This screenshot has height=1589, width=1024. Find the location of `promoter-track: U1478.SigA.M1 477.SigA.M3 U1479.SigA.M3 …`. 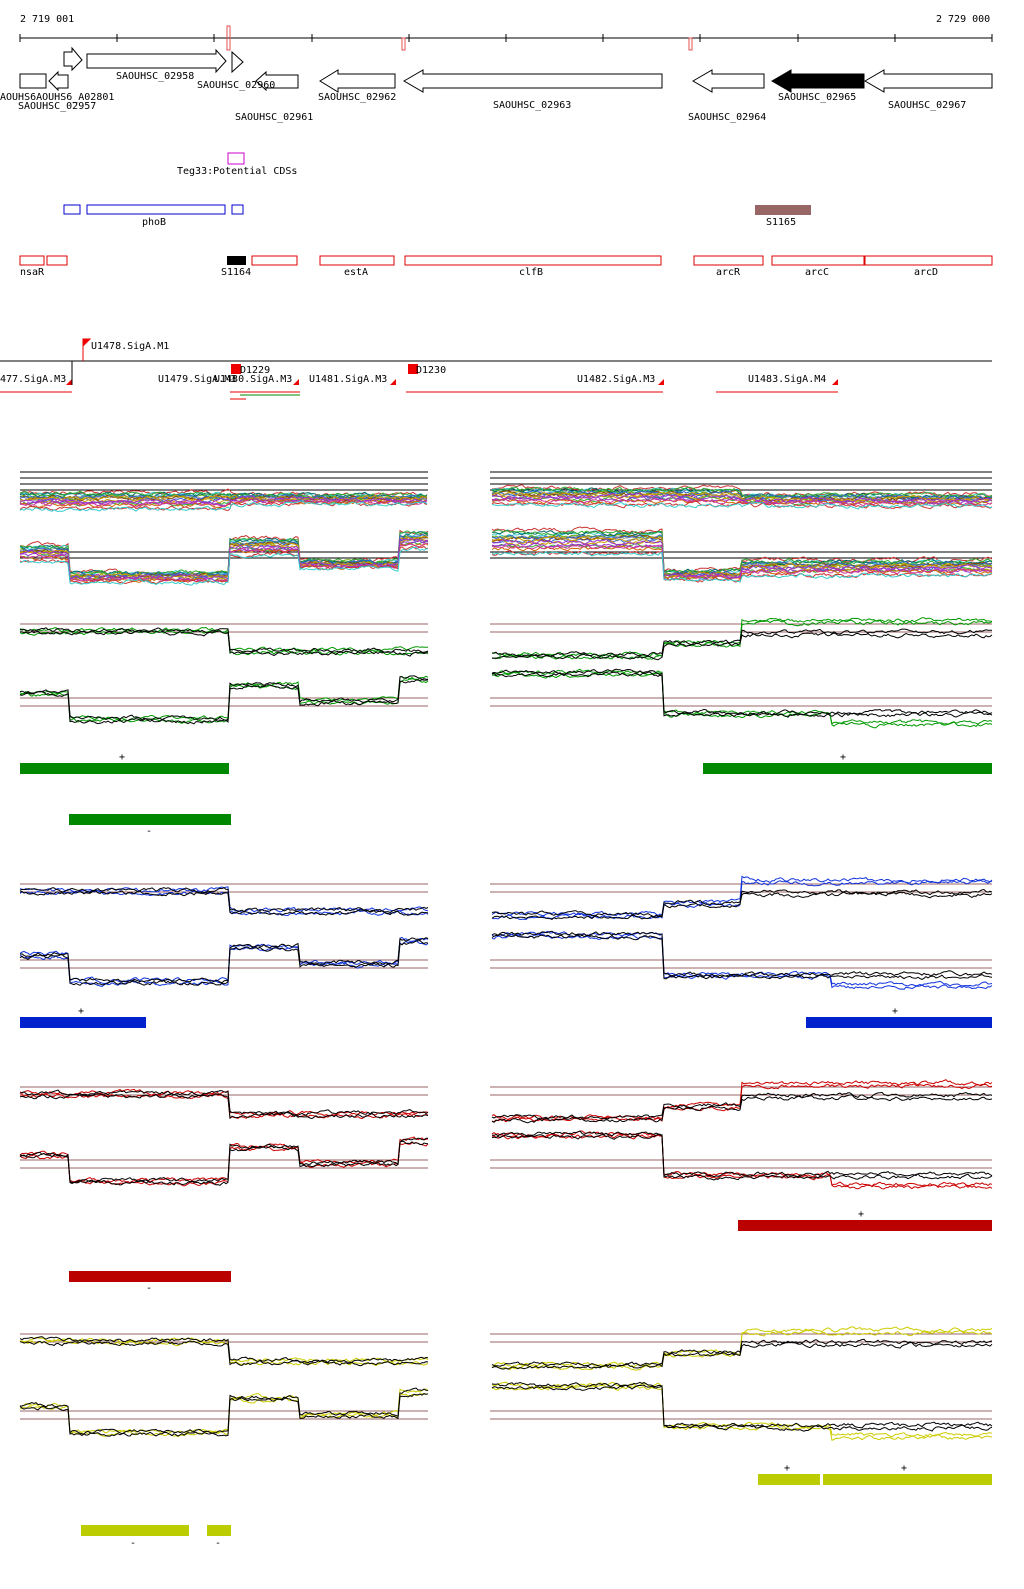

promoter-track: U1478.SigA.M1 477.SigA.M3 U1479.SigA.M3 … is located at coordinates (496, 369).